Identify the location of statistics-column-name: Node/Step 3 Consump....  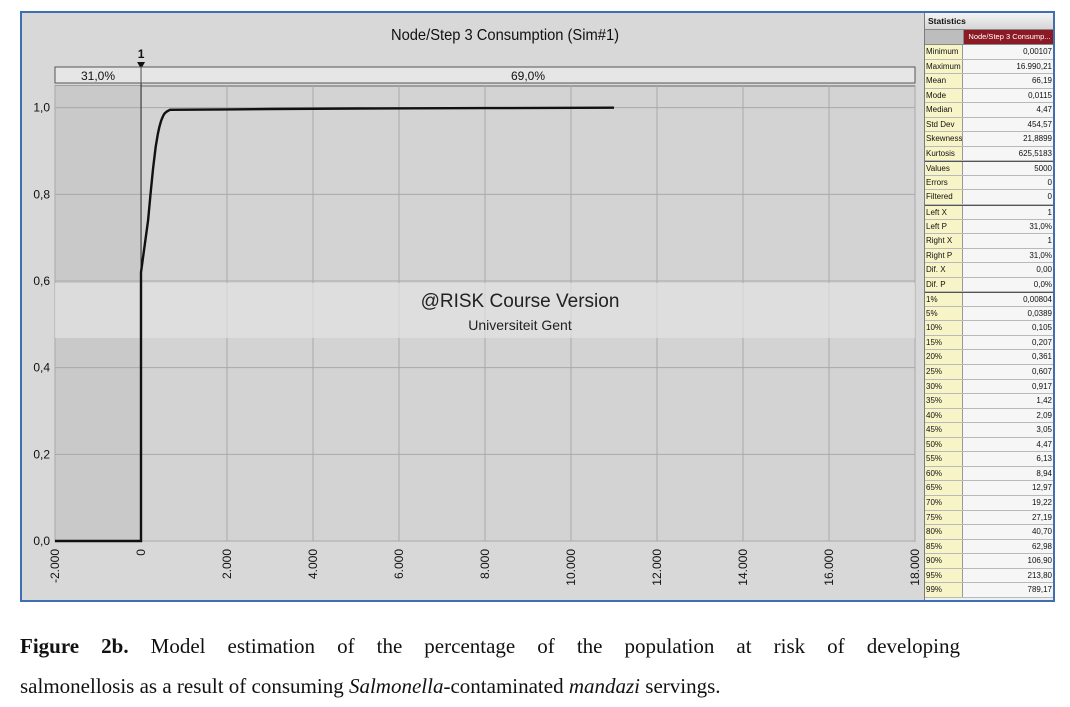
(1008, 37).